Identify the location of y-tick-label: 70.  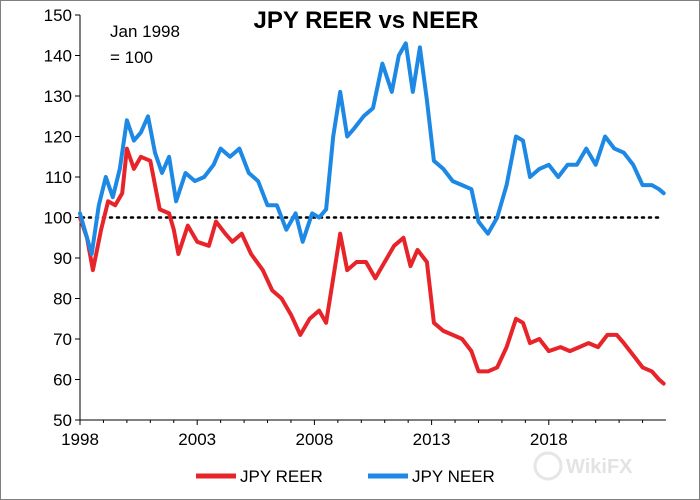
(62, 339).